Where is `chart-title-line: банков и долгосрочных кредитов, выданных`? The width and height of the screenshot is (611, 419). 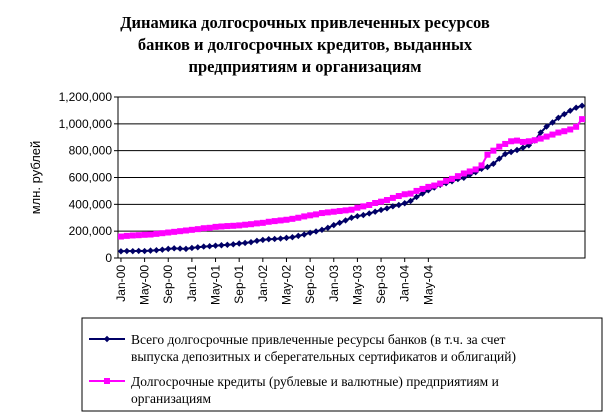
chart-title-line: банков и долгосрочных кредитов, выданных is located at coordinates (305, 44).